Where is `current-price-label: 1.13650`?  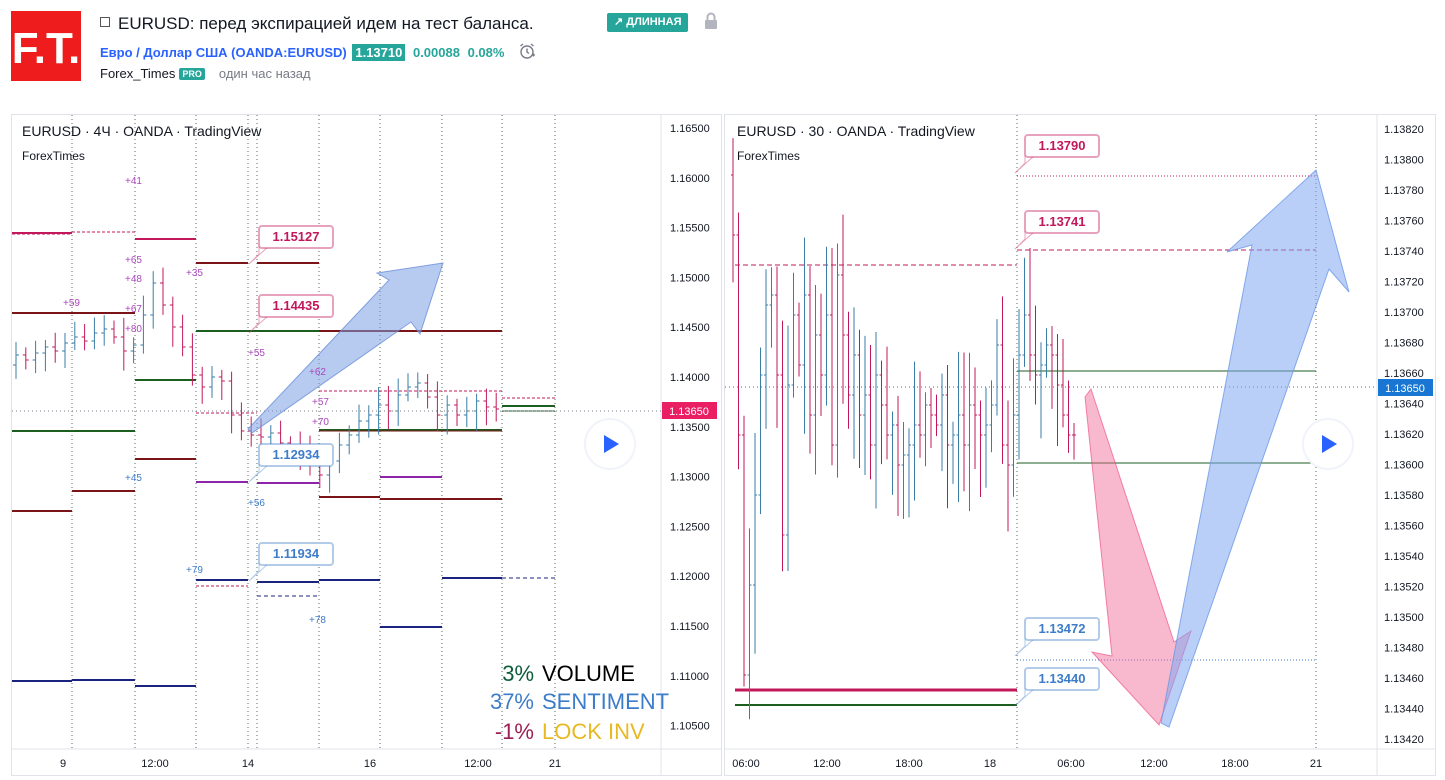 current-price-label: 1.13650 is located at coordinates (689, 412).